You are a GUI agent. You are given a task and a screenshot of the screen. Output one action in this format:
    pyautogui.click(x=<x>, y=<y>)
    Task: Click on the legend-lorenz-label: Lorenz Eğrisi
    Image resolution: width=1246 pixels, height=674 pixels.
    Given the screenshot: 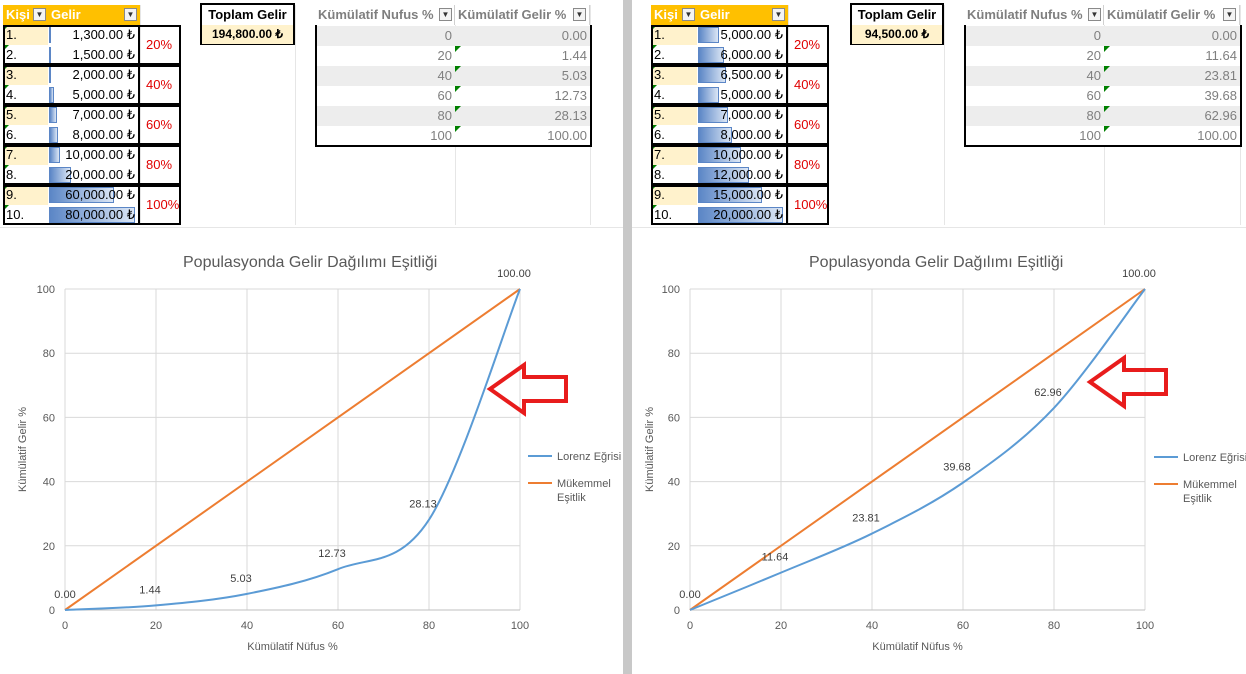 What is the action you would take?
    pyautogui.click(x=1214, y=458)
    